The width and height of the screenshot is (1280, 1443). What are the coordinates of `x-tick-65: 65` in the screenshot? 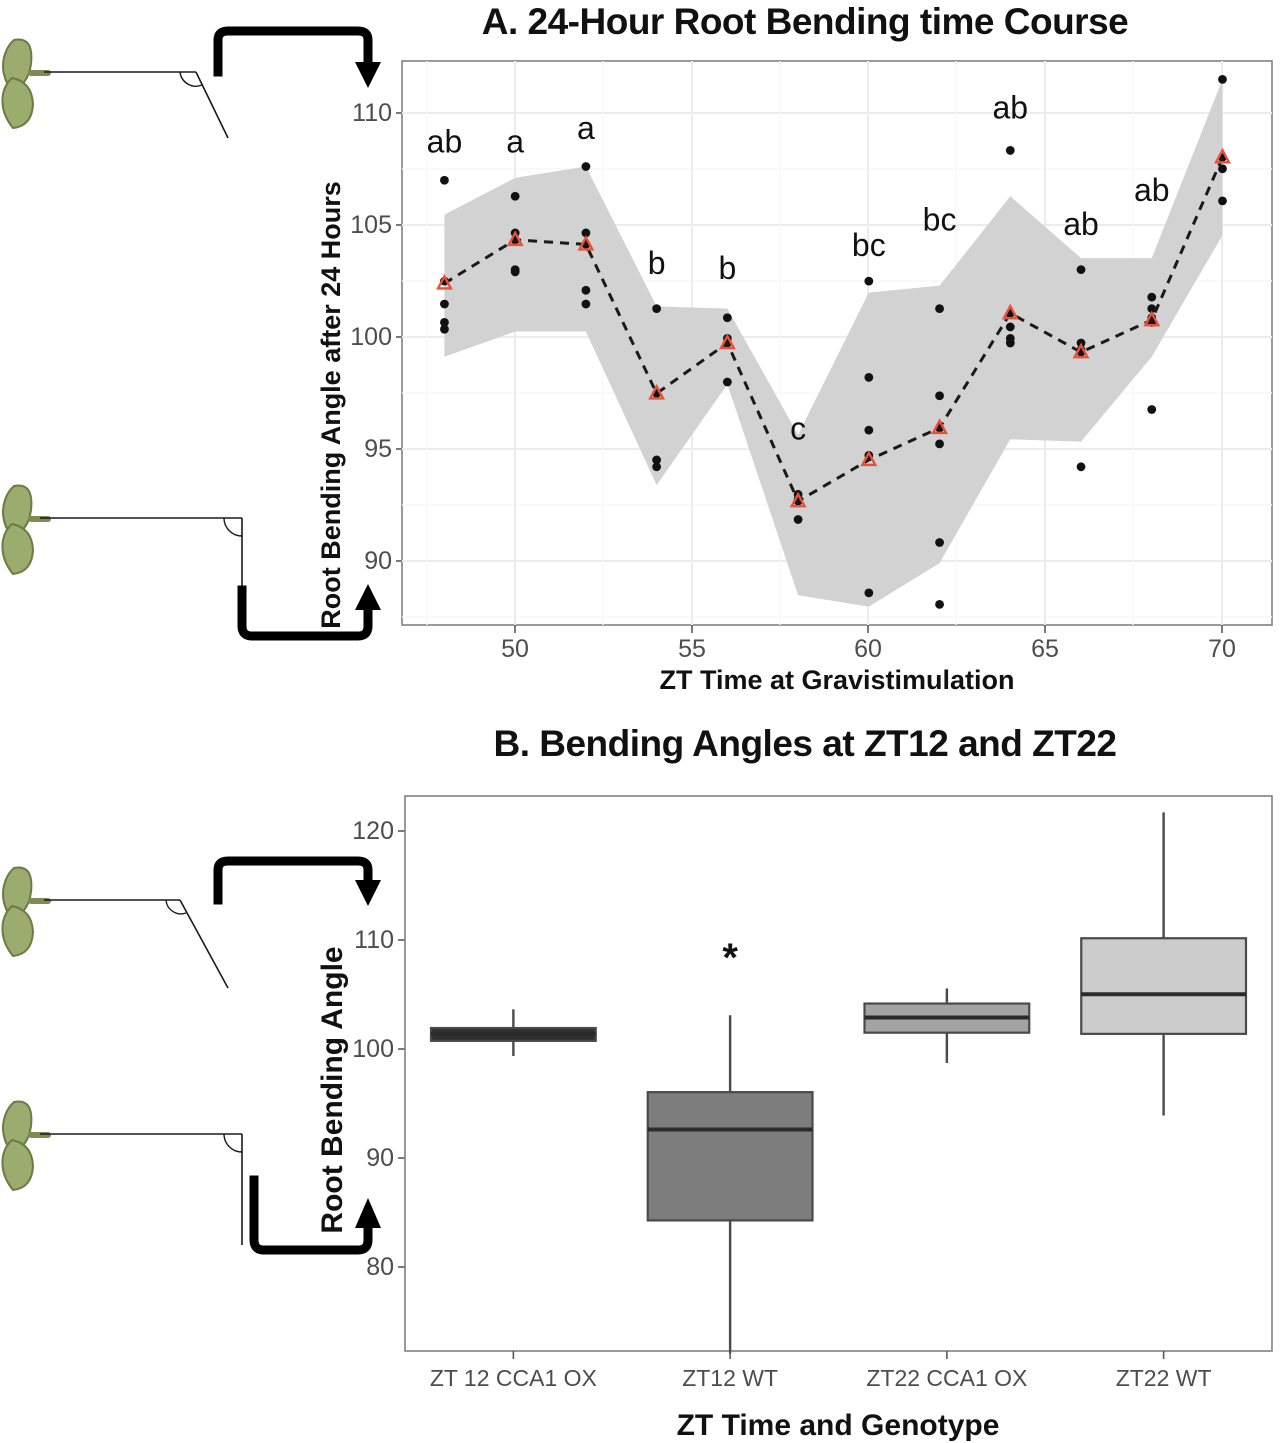 It's located at (1045, 649).